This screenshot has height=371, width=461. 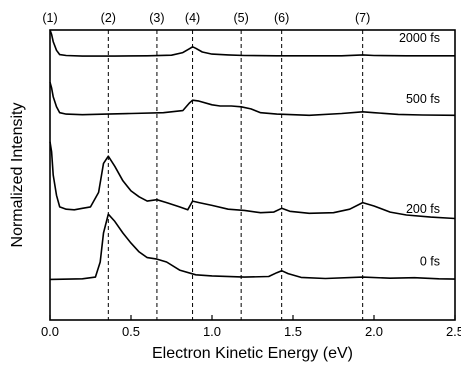 I want to click on x-axis-title: Electron Kinetic Energy (eV), so click(x=252, y=353).